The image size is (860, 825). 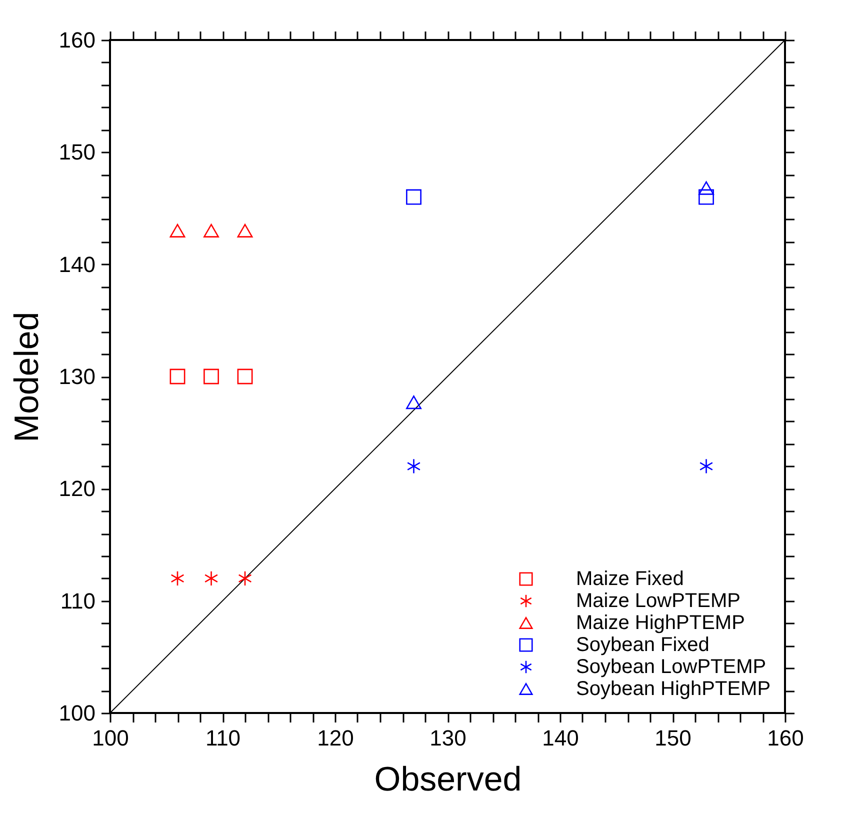 What do you see at coordinates (77, 376) in the screenshot?
I see `y-tick-label: 130` at bounding box center [77, 376].